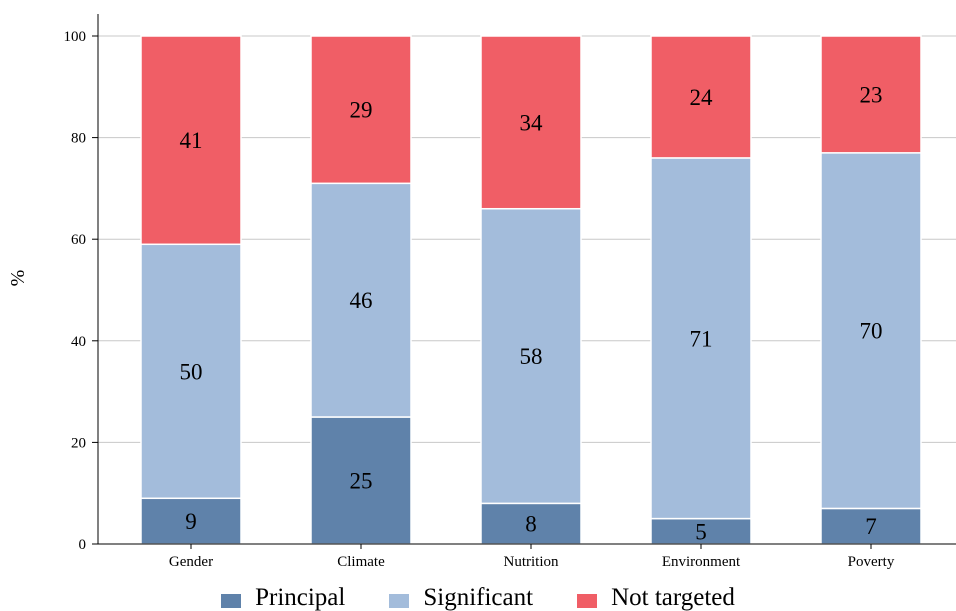 The width and height of the screenshot is (956, 611). Describe the element at coordinates (871, 94) in the screenshot. I see `data-label: 23` at that location.